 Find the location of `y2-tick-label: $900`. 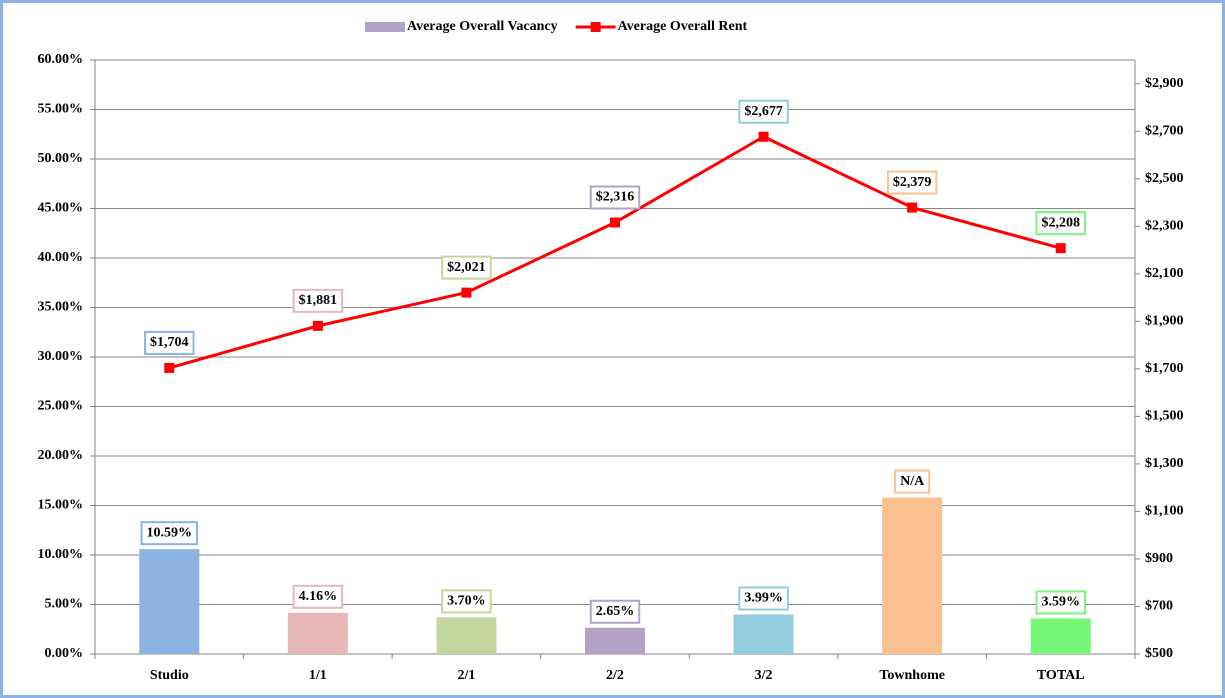

y2-tick-label: $900 is located at coordinates (1159, 558).